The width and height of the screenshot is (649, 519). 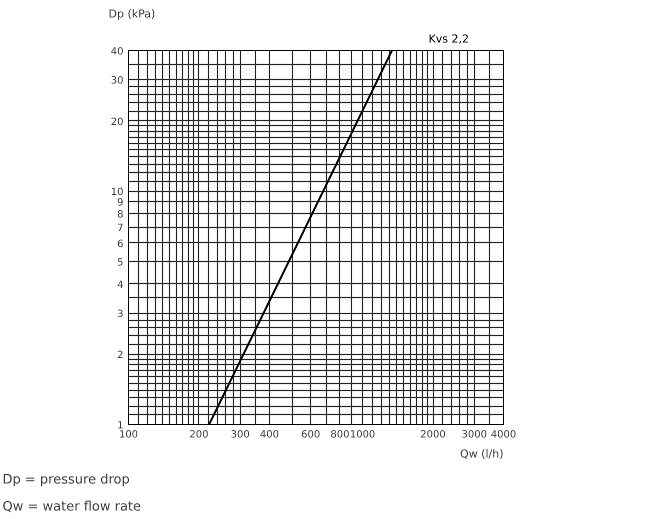 What do you see at coordinates (363, 435) in the screenshot?
I see `x-tick-label: 1000` at bounding box center [363, 435].